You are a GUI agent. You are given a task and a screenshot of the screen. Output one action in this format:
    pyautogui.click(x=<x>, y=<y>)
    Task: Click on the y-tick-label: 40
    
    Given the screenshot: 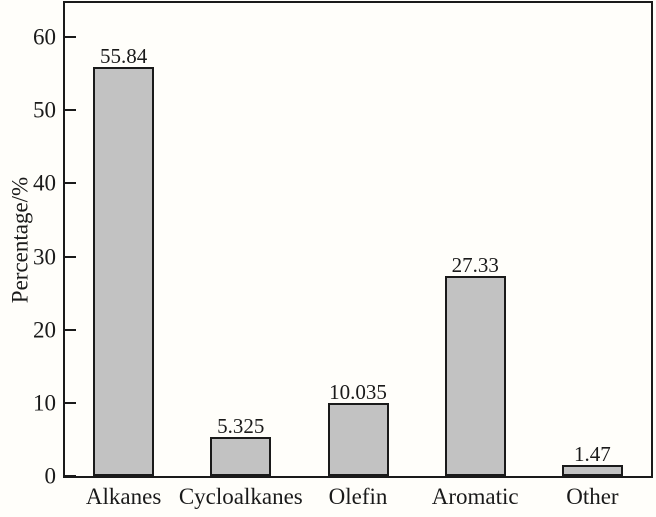 What is the action you would take?
    pyautogui.click(x=44, y=183)
    